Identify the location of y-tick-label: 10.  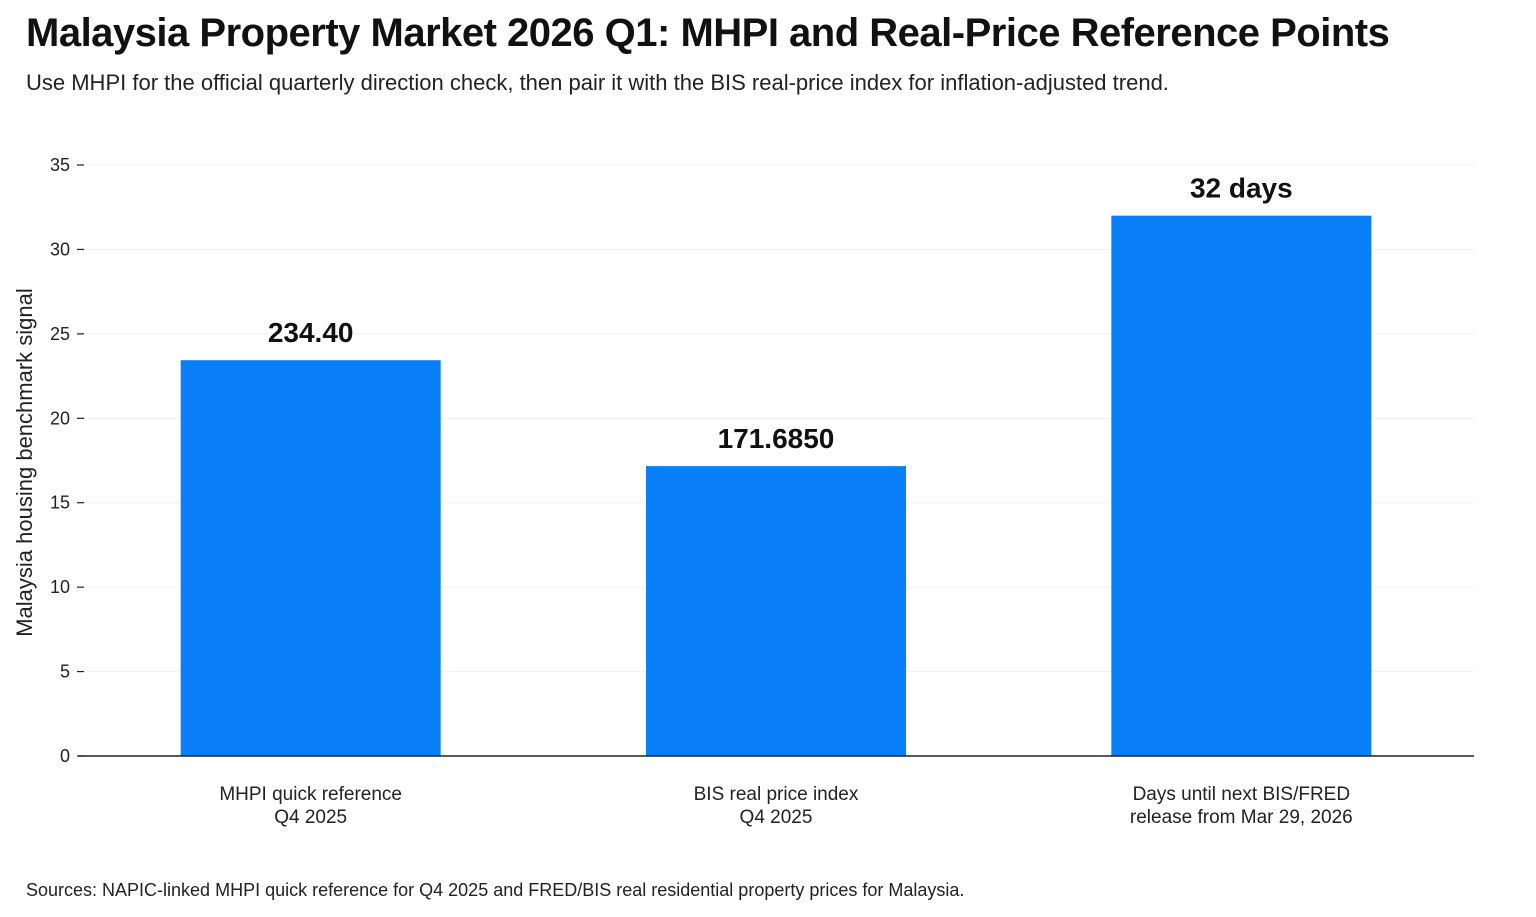
(60, 587).